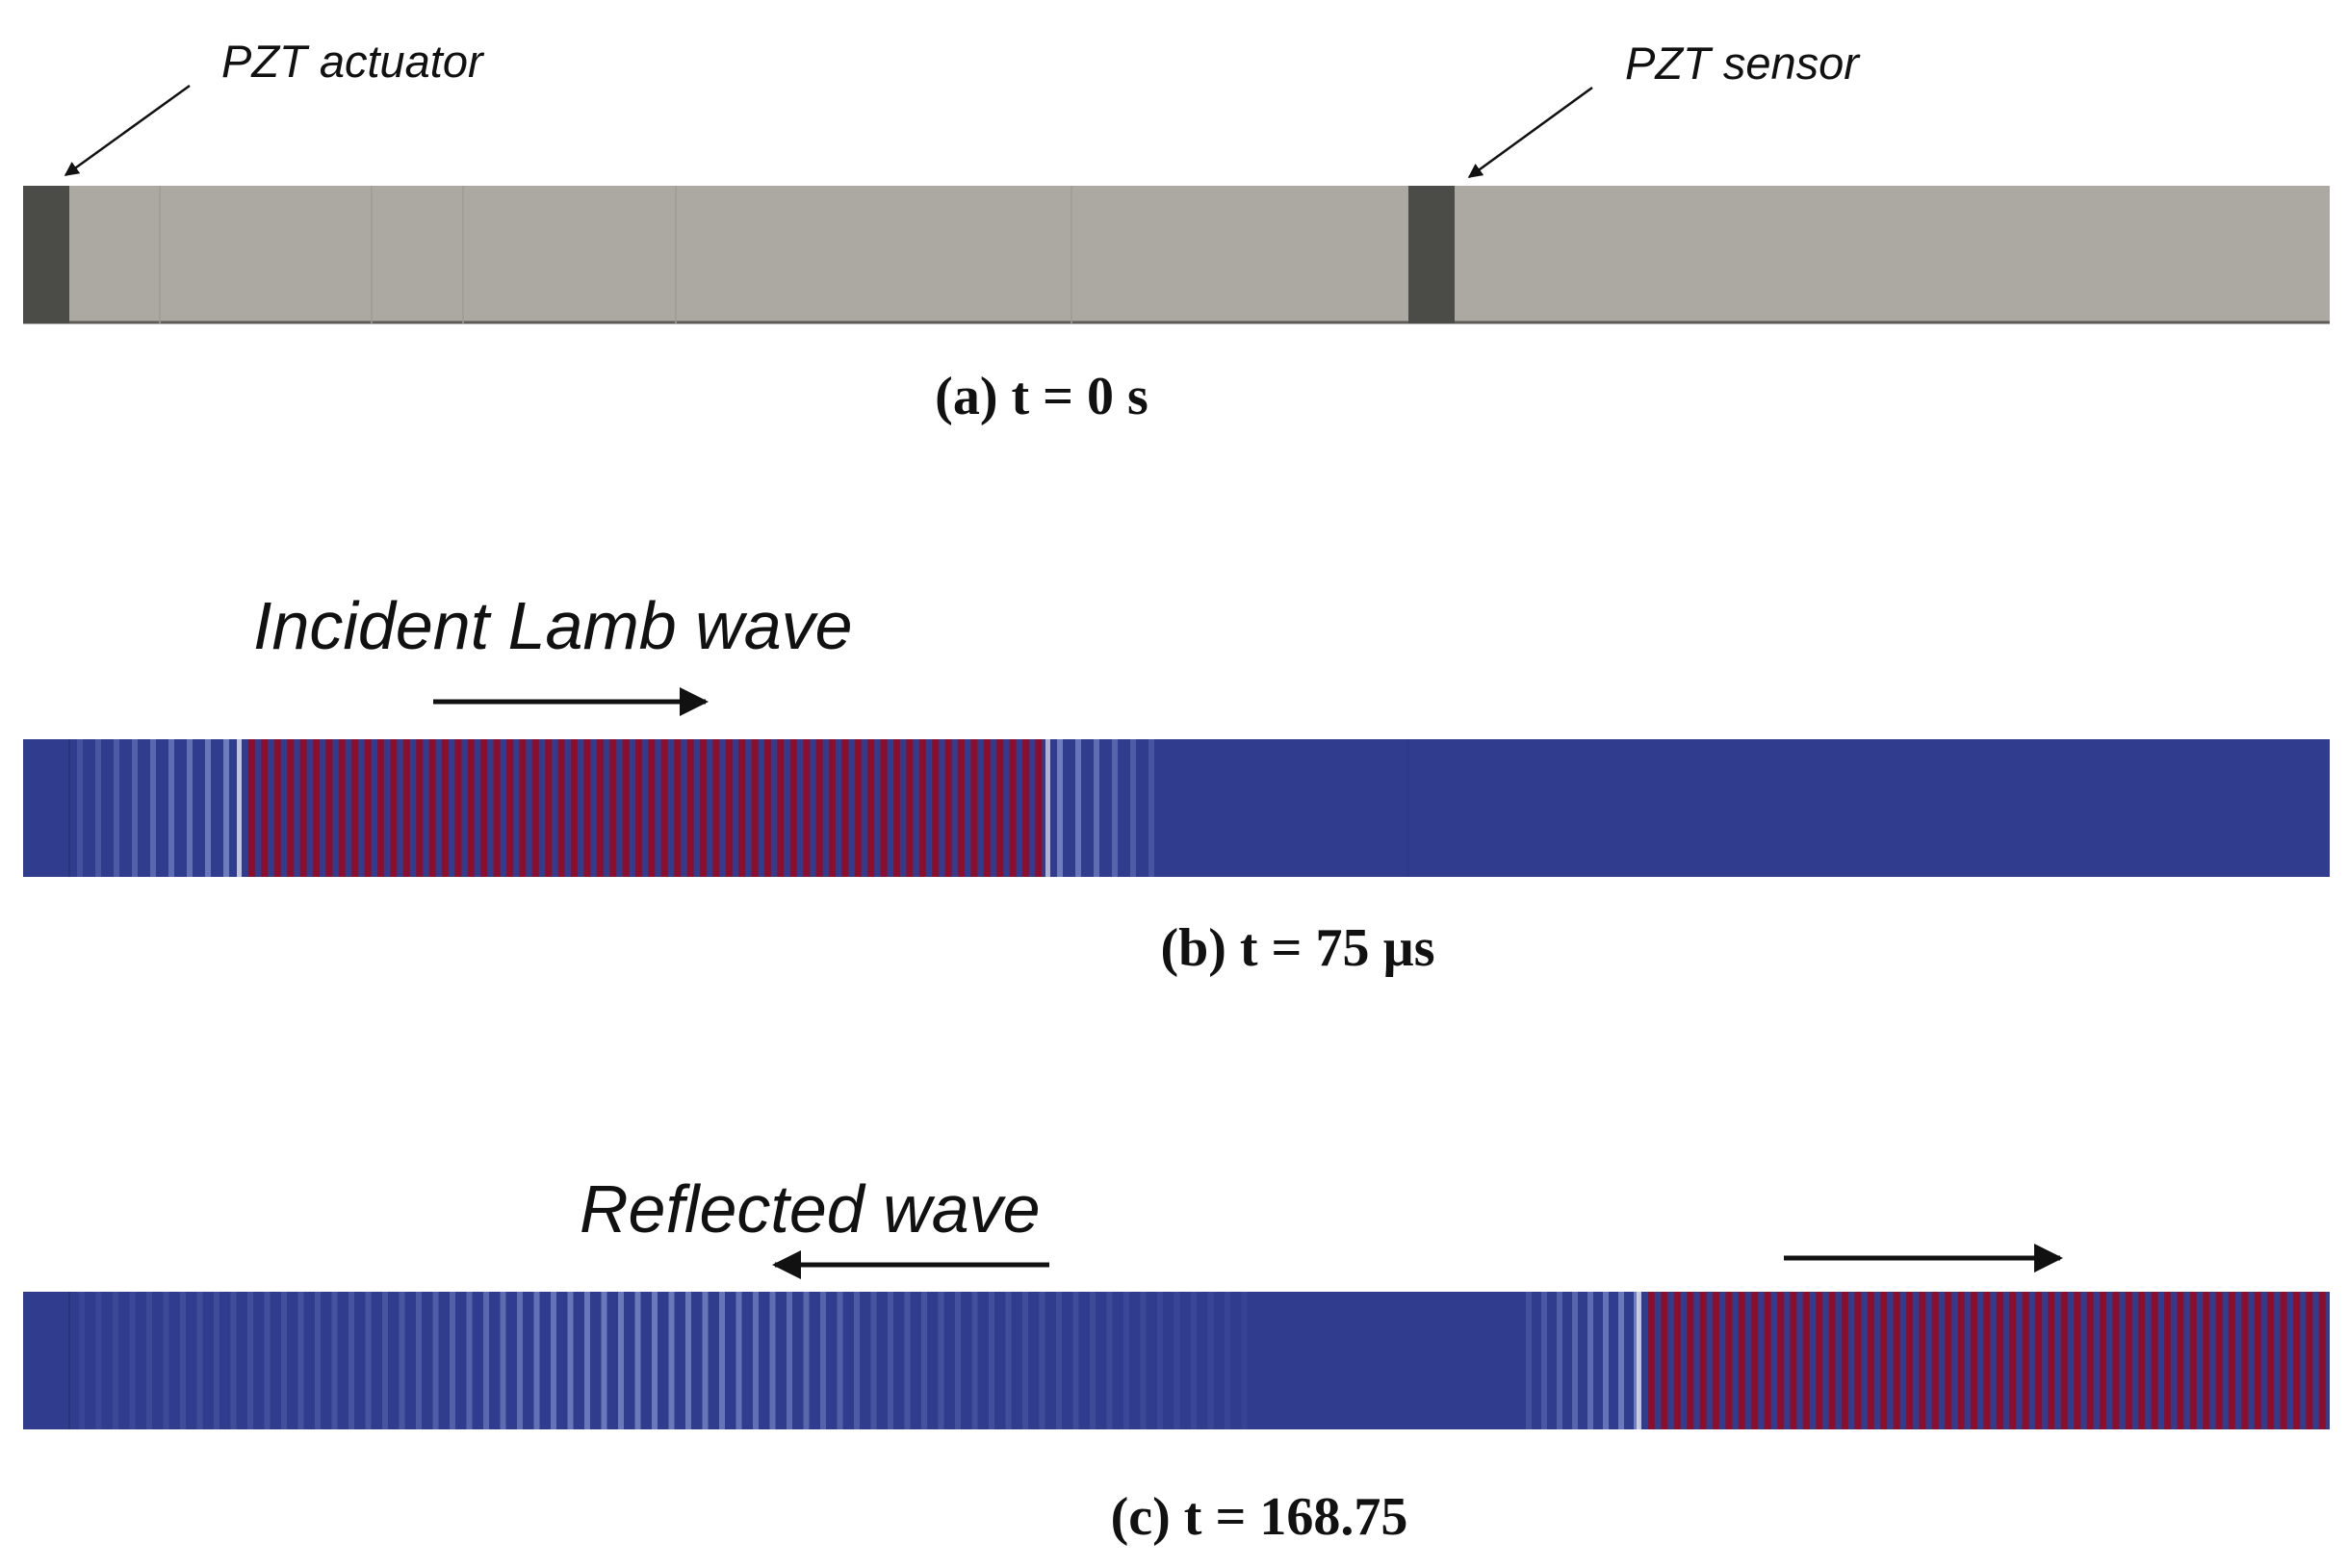 This screenshot has width=2348, height=1568. Describe the element at coordinates (1041, 396) in the screenshot. I see `caption-a: (a) t = 0 s` at that location.